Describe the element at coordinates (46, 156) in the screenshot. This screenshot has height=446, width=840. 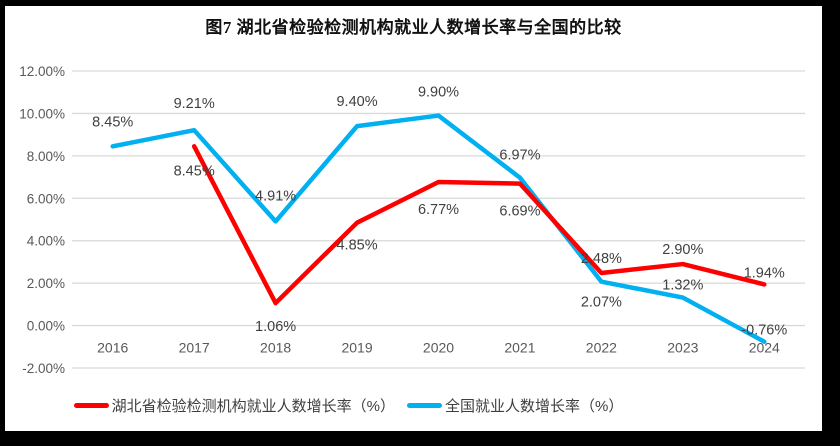
I see `y-axis-tick-label: 8.00%` at that location.